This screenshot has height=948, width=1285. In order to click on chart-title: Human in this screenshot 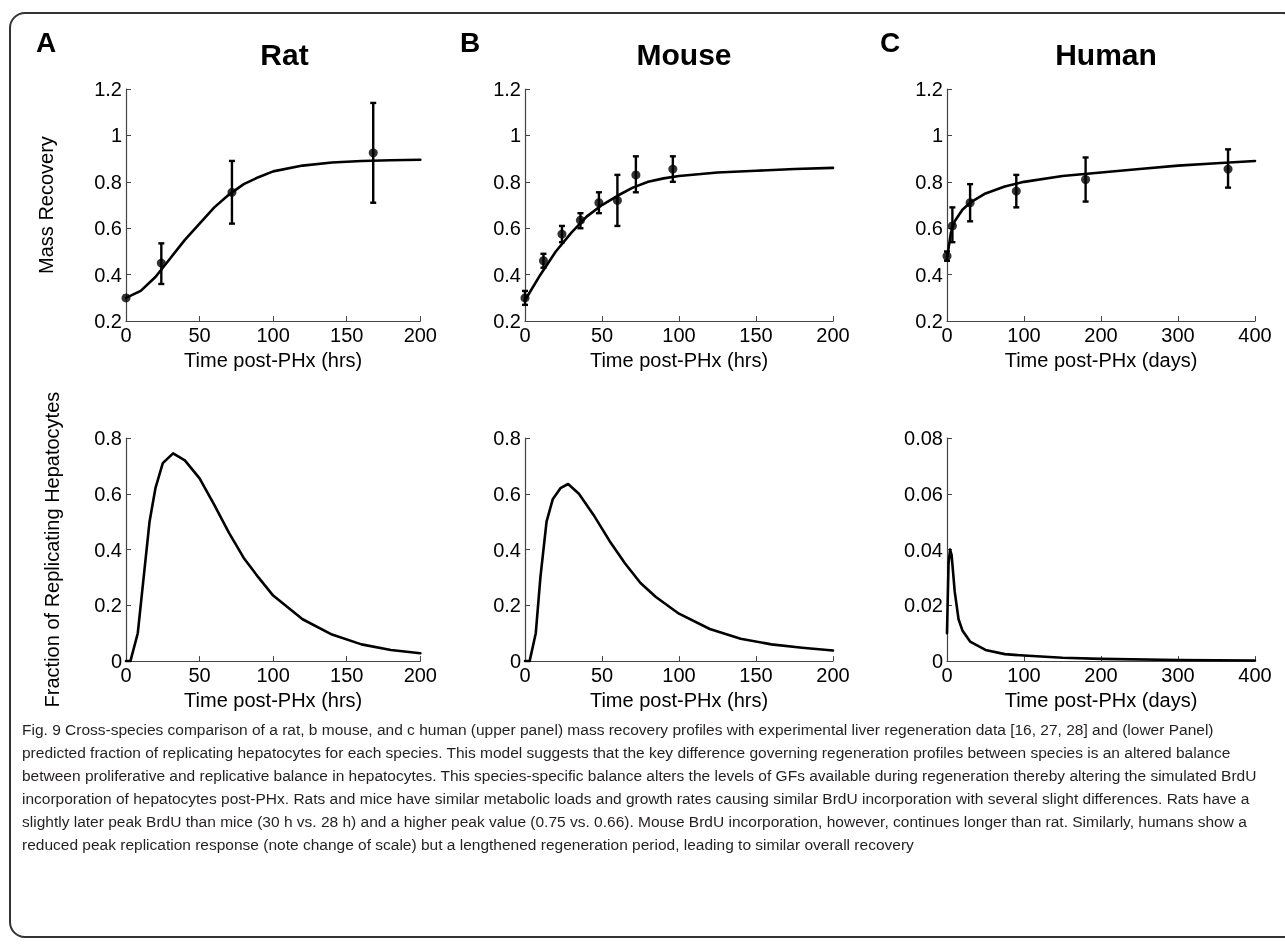, I will do `click(1106, 54)`.